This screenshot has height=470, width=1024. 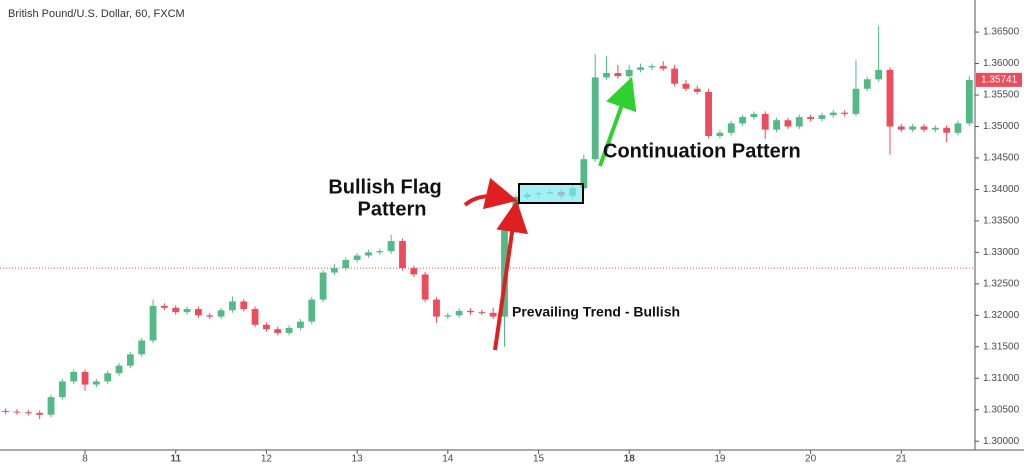 What do you see at coordinates (384, 187) in the screenshot?
I see `annotation: Bullish Flag` at bounding box center [384, 187].